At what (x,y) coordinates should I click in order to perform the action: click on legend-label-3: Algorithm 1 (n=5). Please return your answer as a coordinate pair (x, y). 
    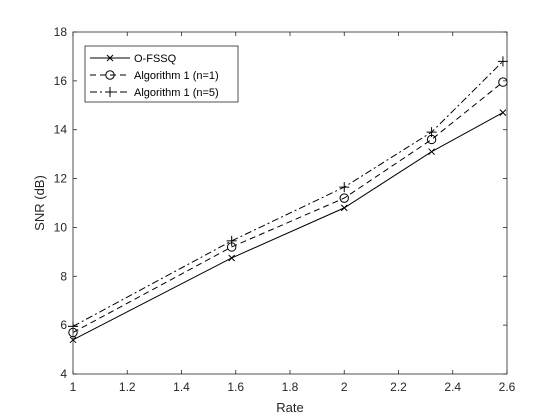
    Looking at the image, I should click on (176, 93).